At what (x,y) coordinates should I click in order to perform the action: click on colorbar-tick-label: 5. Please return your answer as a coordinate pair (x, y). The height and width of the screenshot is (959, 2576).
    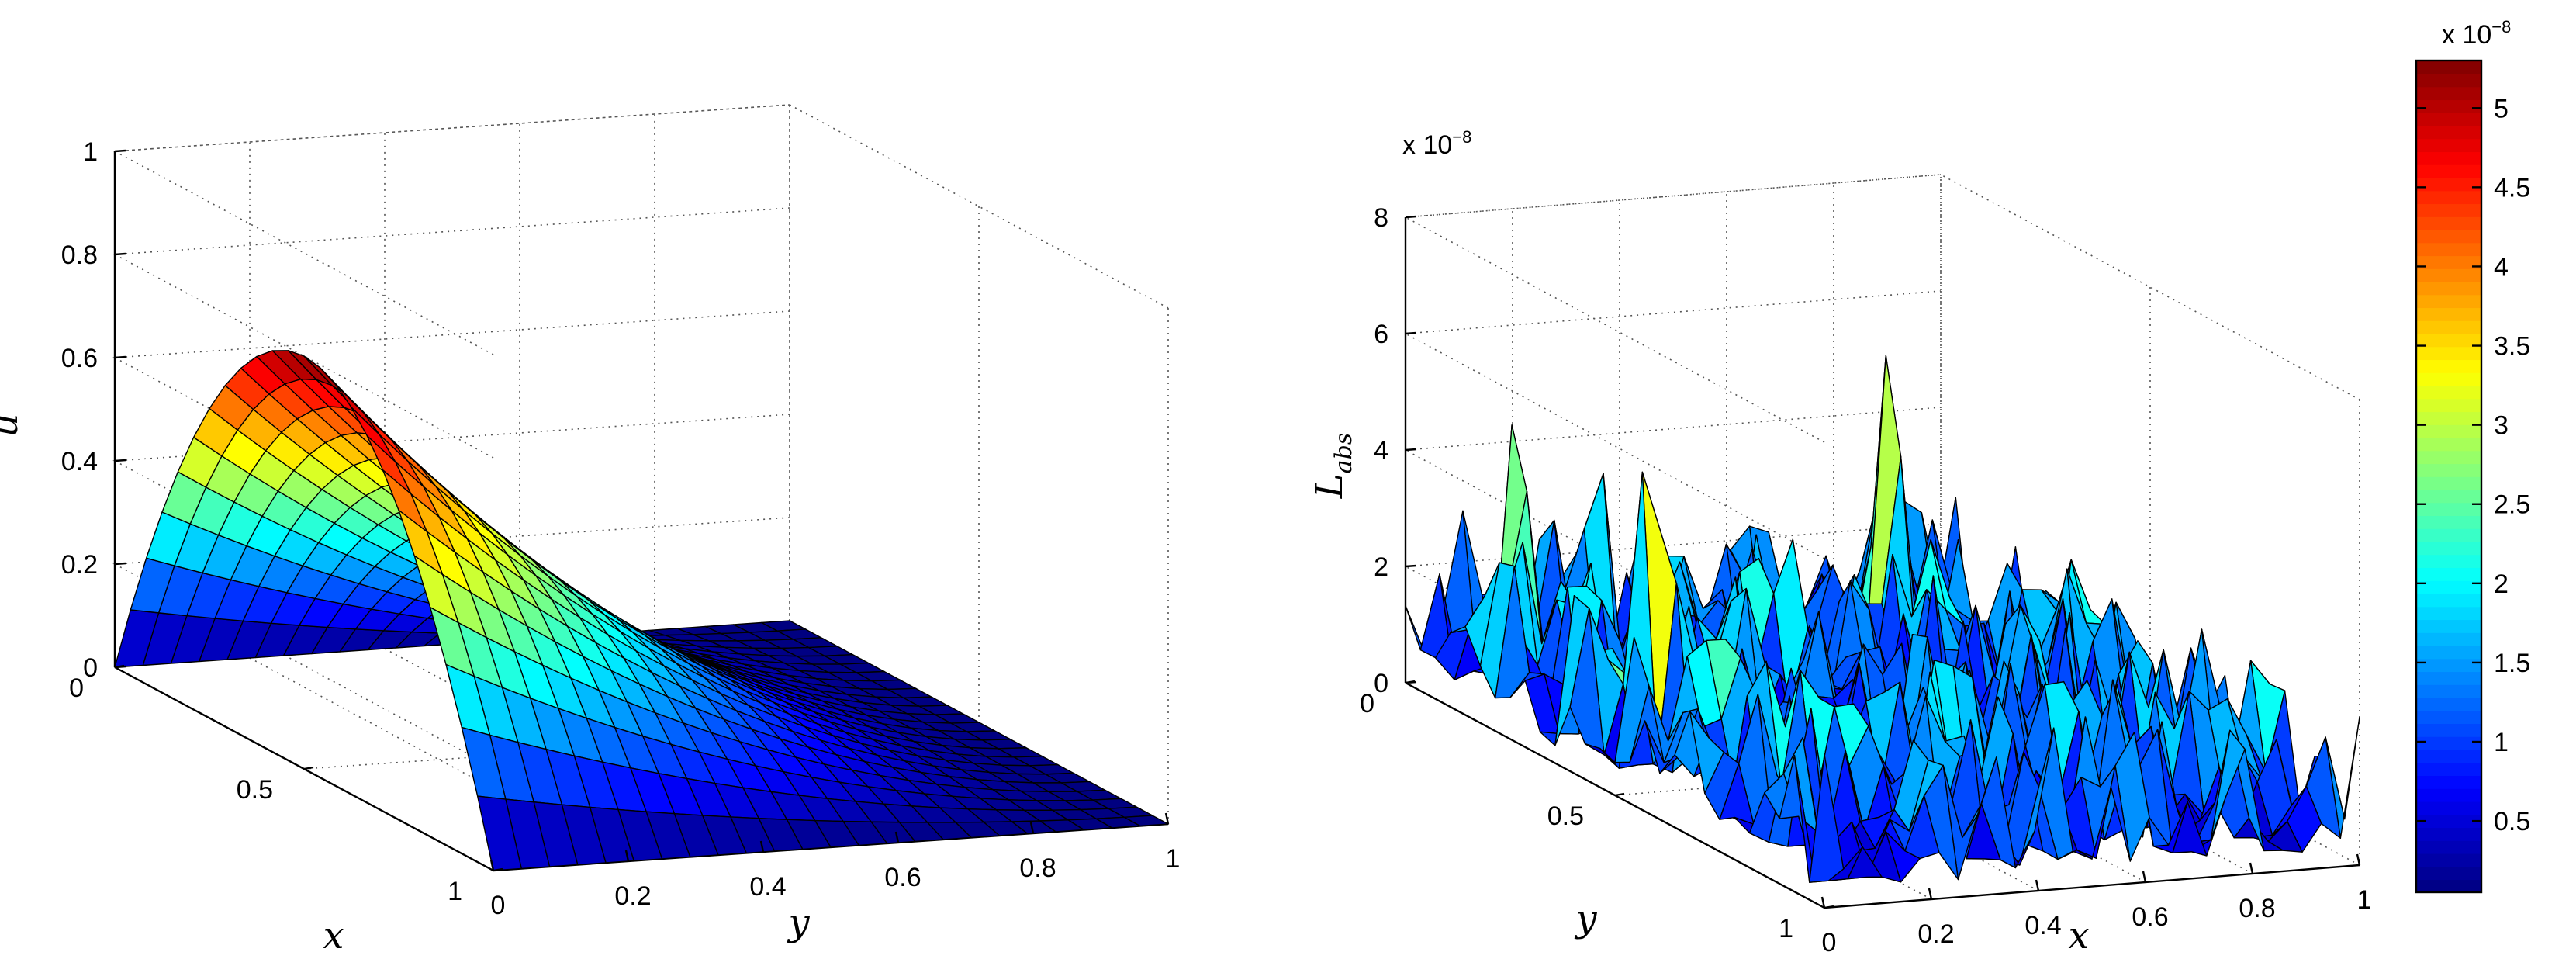
    Looking at the image, I should click on (2501, 108).